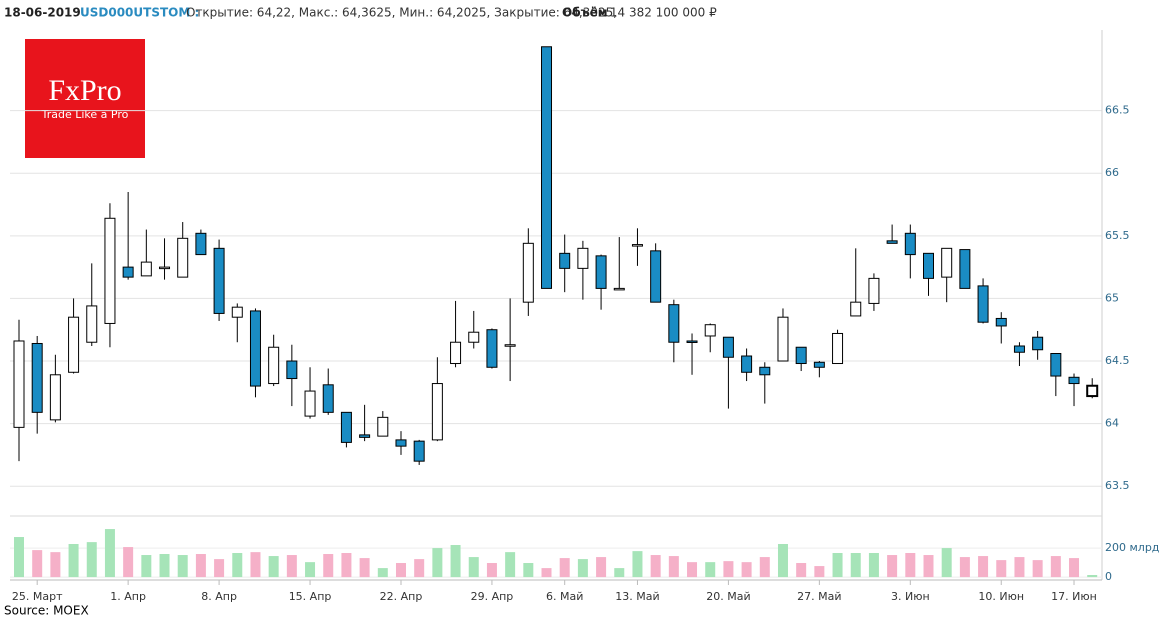 The height and width of the screenshot is (620, 1162). I want to click on header-ticker: USD000UTSTOM :, so click(139, 13).